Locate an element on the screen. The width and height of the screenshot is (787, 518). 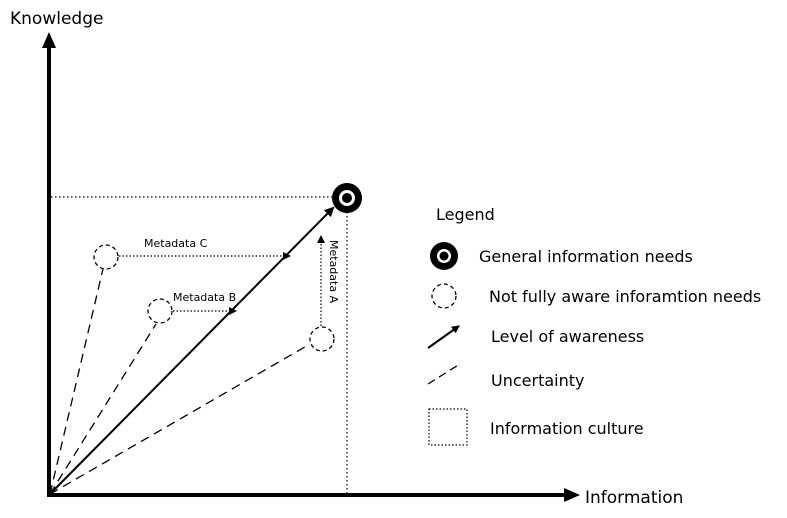
legend-label-general: General information needs is located at coordinates (586, 256).